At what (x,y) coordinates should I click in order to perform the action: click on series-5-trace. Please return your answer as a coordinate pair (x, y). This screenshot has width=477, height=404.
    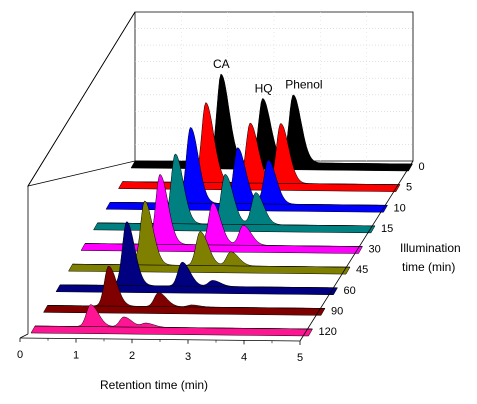
    Looking at the image, I should click on (261, 143).